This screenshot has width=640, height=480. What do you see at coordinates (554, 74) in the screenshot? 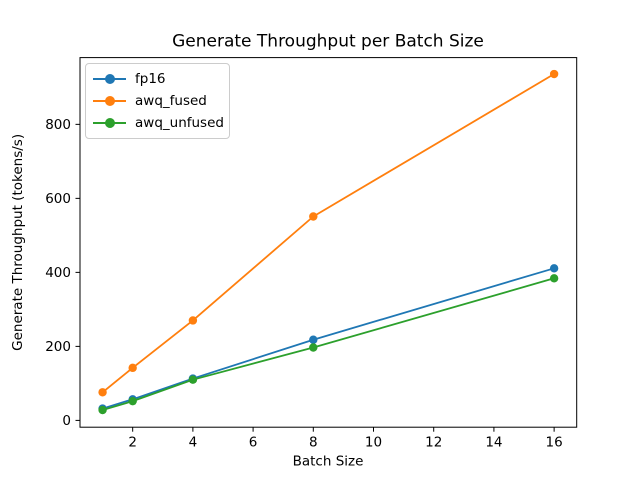
I see `data-point-awq_fused-x16` at bounding box center [554, 74].